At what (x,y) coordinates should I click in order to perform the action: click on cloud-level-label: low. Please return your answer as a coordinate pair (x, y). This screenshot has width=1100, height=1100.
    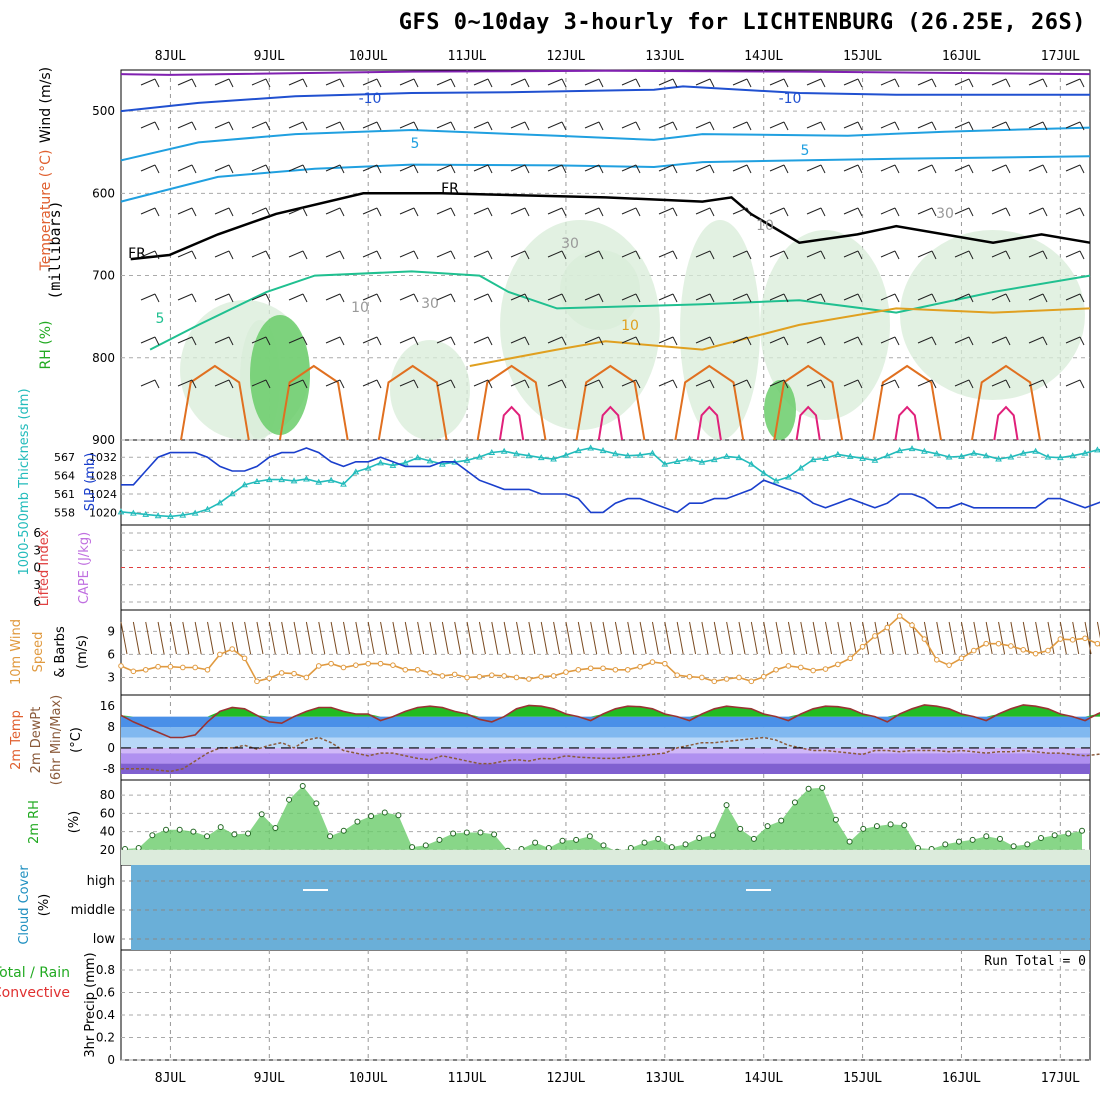
    Looking at the image, I should click on (104, 939).